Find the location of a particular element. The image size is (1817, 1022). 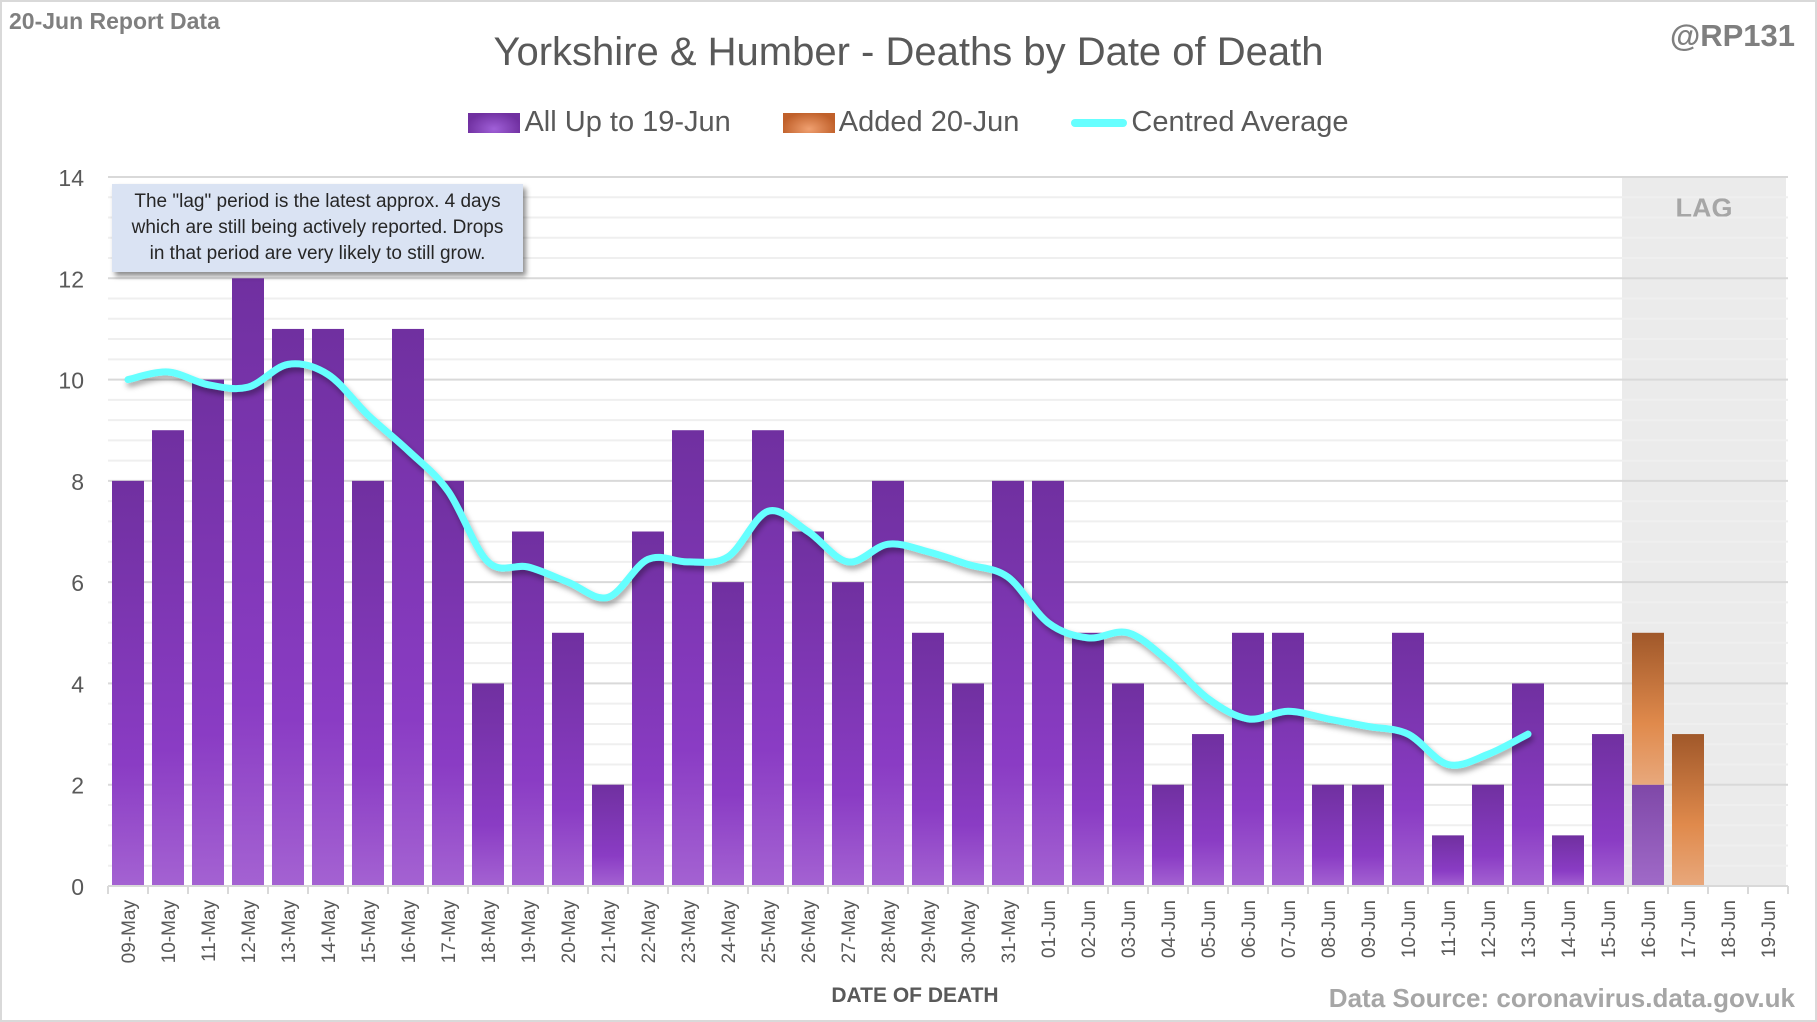

x-tick-label: 17-May is located at coordinates (449, 932).